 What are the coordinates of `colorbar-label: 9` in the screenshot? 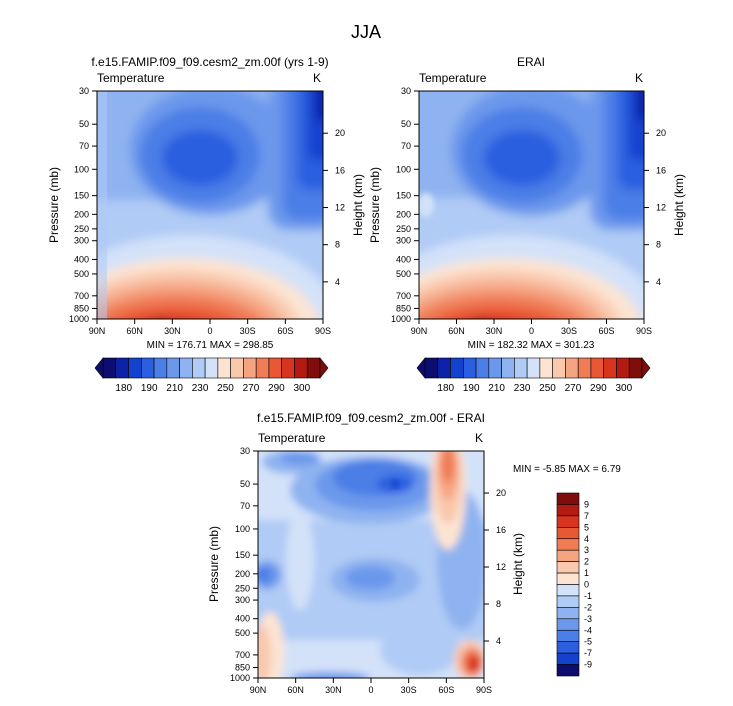 It's located at (586, 504).